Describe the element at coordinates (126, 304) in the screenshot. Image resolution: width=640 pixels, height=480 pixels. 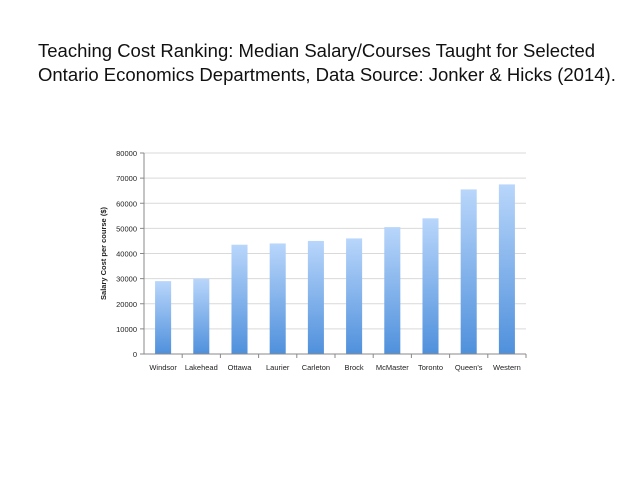
I see `y-tick-label: 20000` at that location.